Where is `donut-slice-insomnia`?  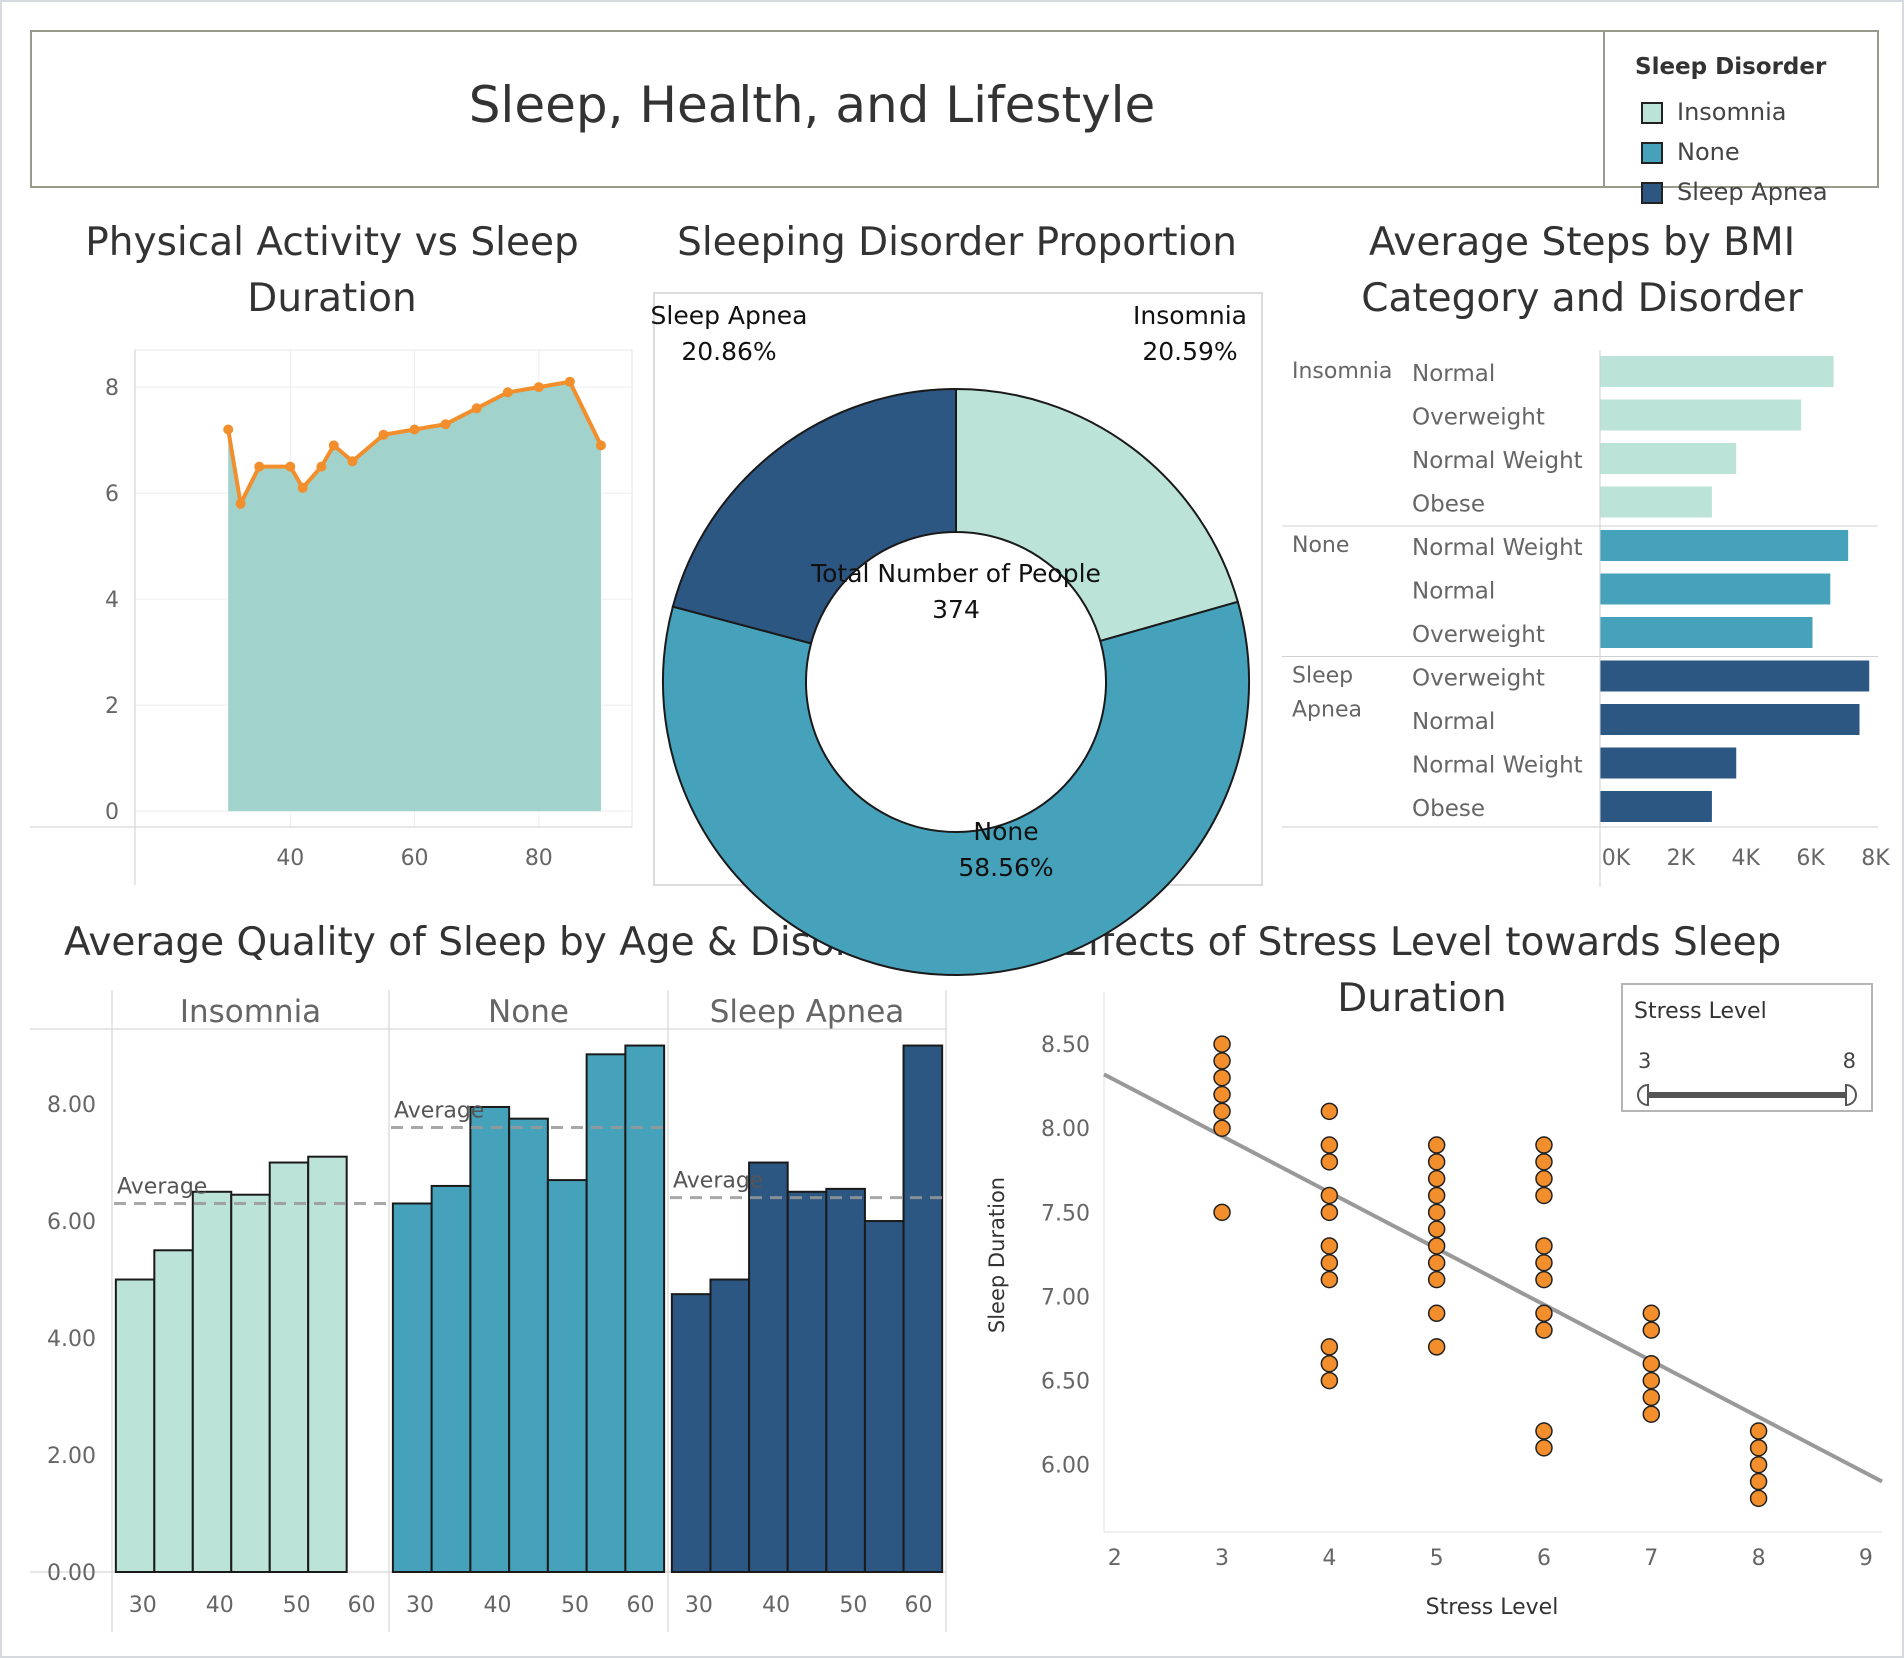
donut-slice-insomnia is located at coordinates (1097, 515).